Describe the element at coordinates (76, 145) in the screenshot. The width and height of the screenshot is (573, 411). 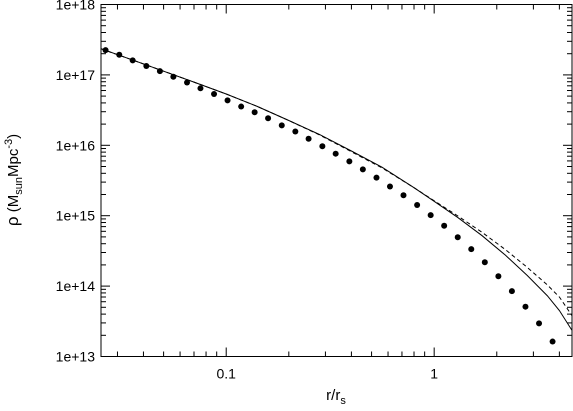
I see `y-tick-label: 1e+16` at that location.